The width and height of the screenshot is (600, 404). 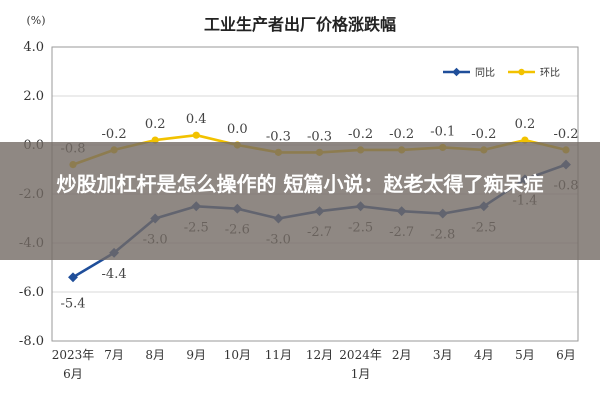 What do you see at coordinates (31, 341) in the screenshot?
I see `y-tick-label: -8.0` at bounding box center [31, 341].